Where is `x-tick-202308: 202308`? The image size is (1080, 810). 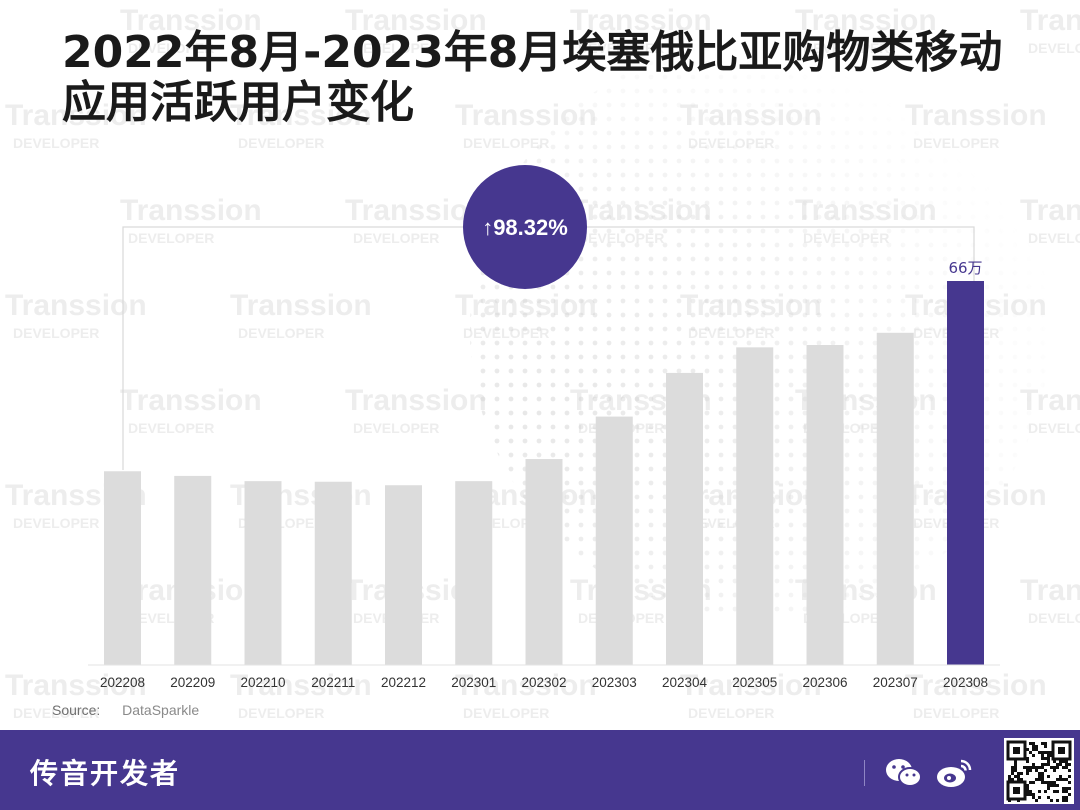
x-tick-202308: 202308 is located at coordinates (965, 682).